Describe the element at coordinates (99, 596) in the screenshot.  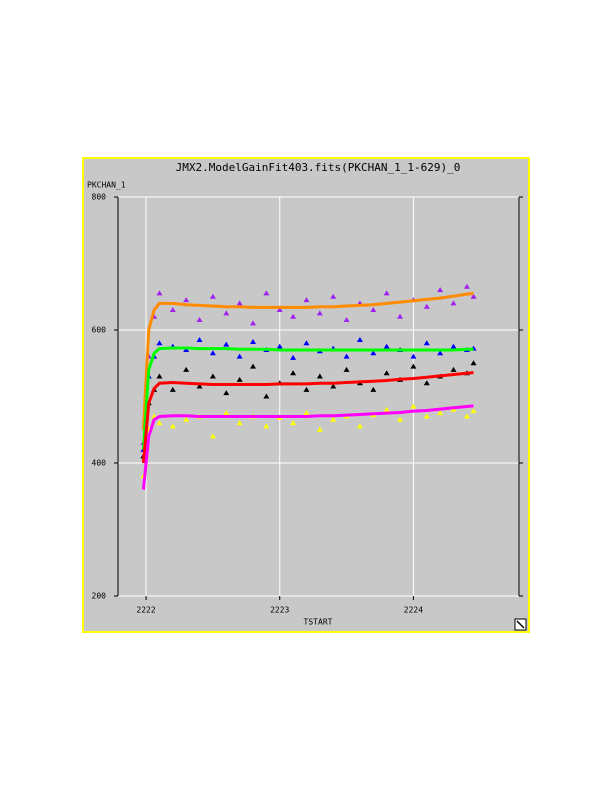
I see `y-tick-label: 200` at that location.